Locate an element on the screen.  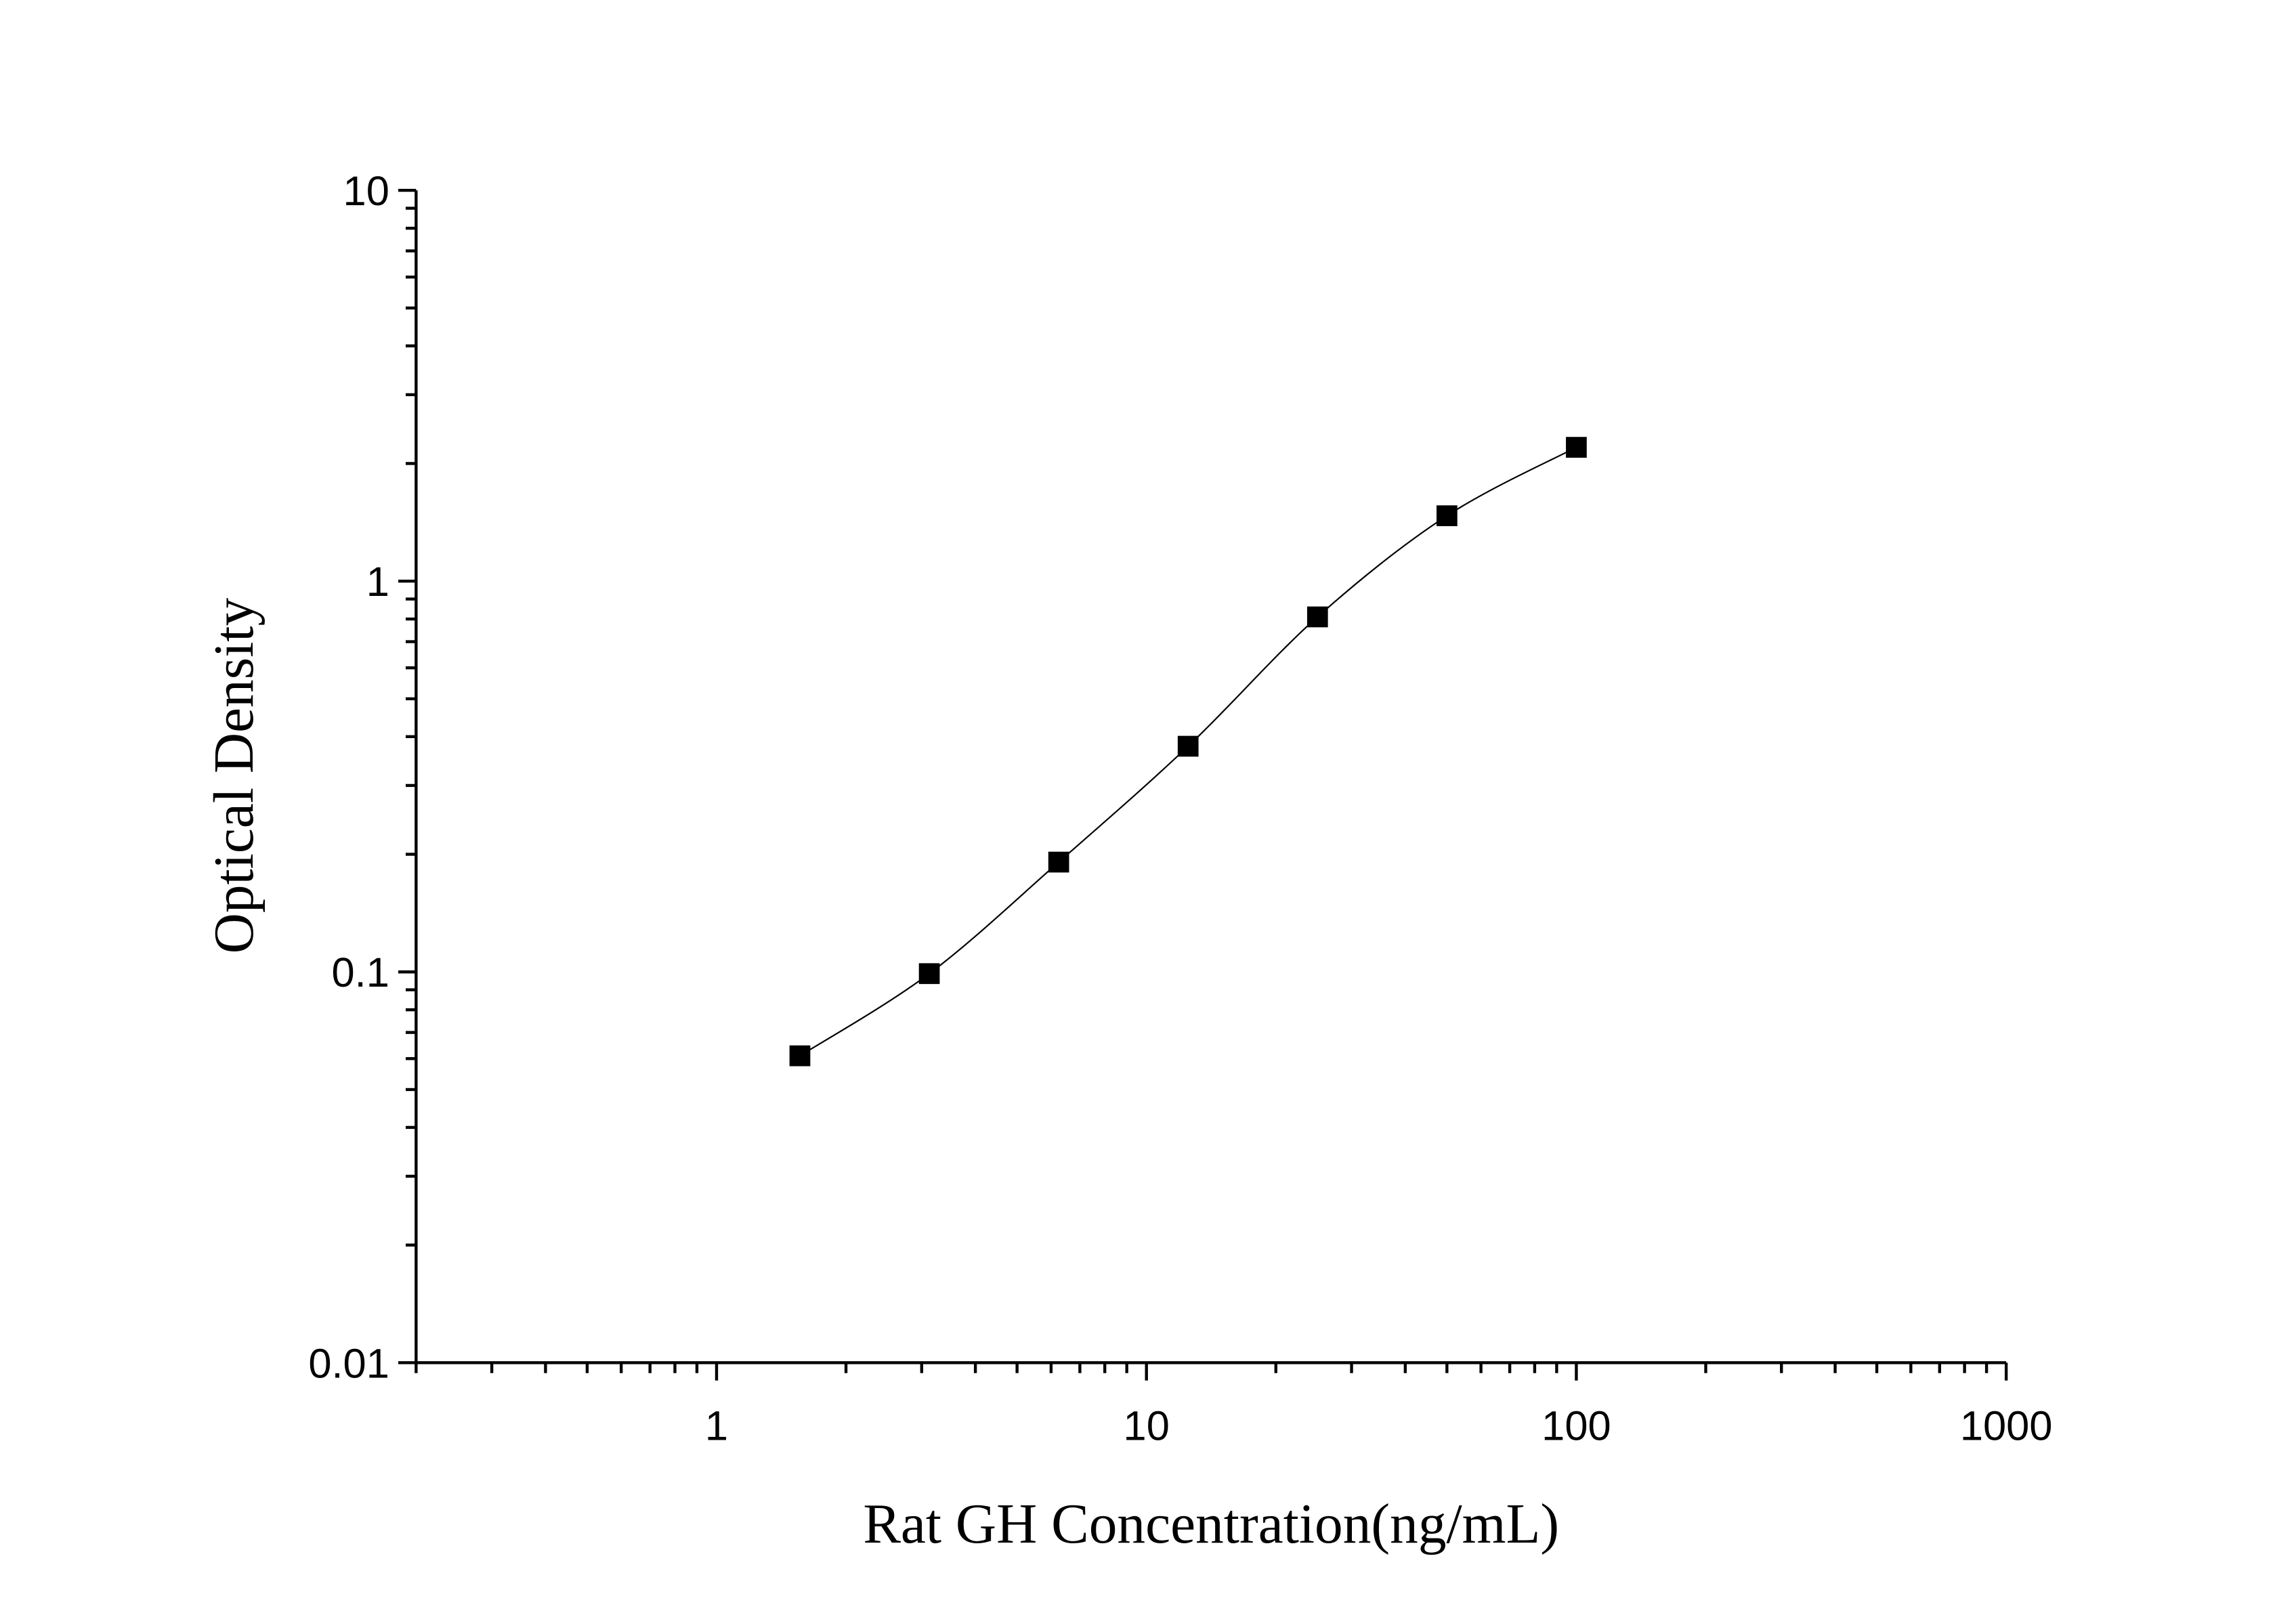
data-points is located at coordinates (1188, 752).